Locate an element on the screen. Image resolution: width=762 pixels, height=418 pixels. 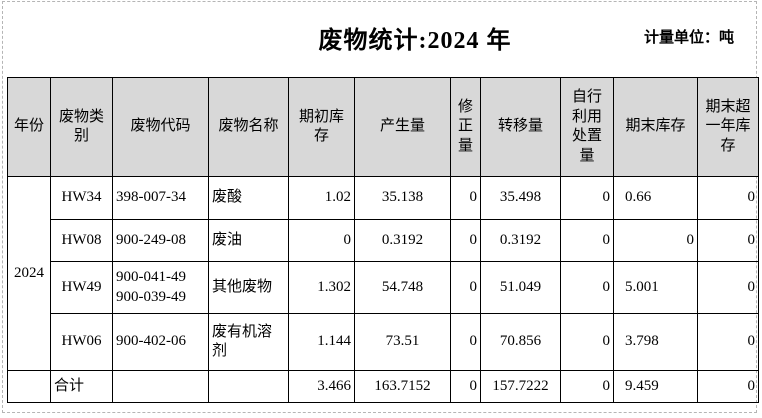
cell-code: 900-249-08 is located at coordinates (160, 240).